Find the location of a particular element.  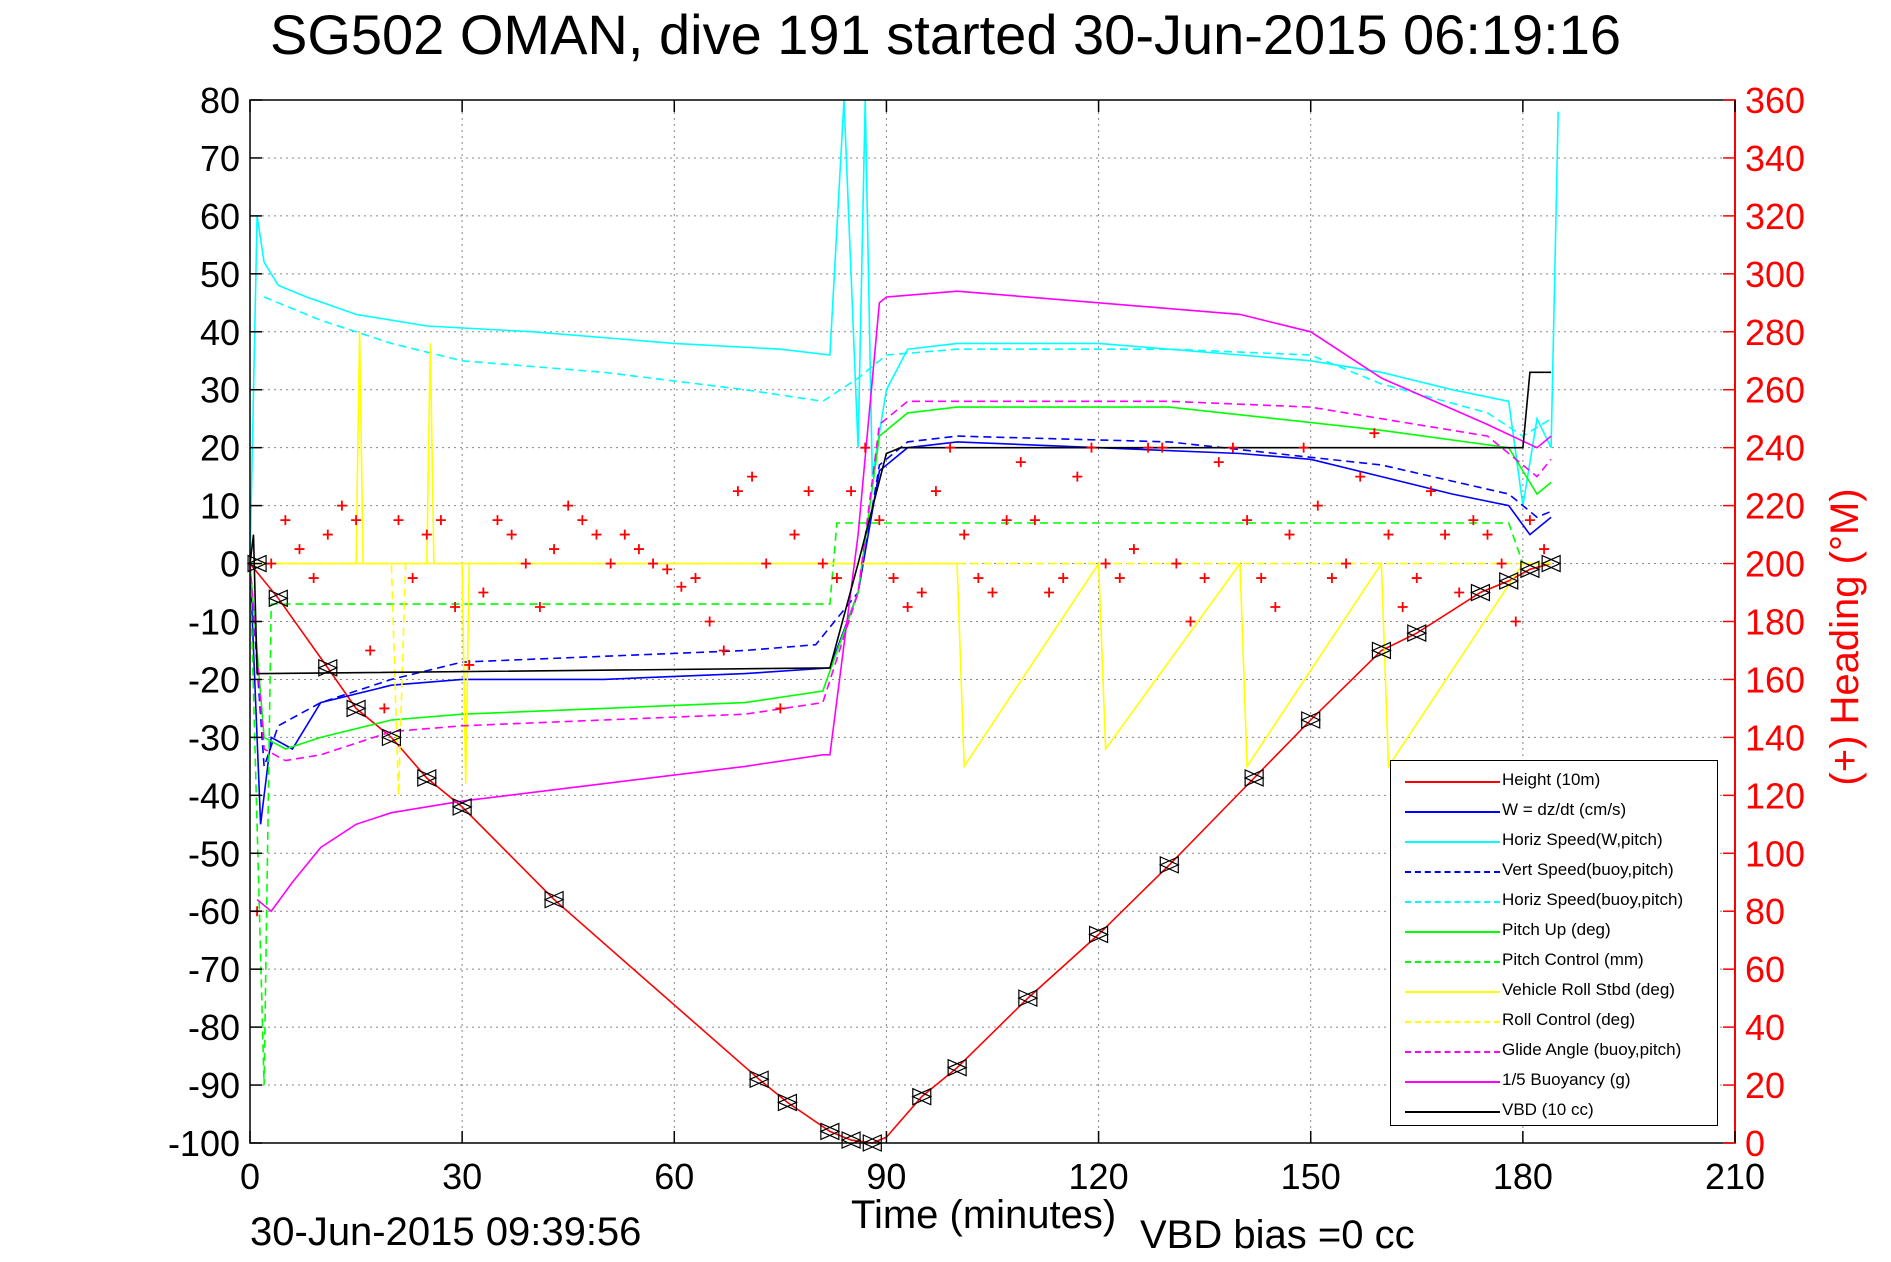

vbd-bias-label: VBD bias =0 cc is located at coordinates (1277, 1235).